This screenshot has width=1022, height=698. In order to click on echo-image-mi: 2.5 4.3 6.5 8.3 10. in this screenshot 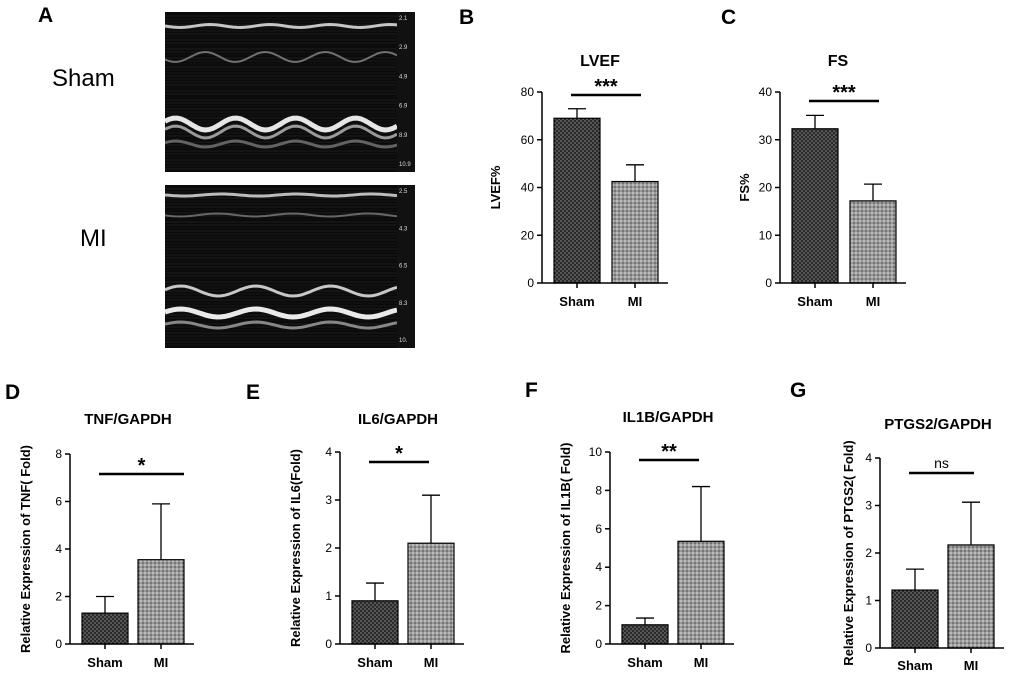, I will do `click(290, 266)`.